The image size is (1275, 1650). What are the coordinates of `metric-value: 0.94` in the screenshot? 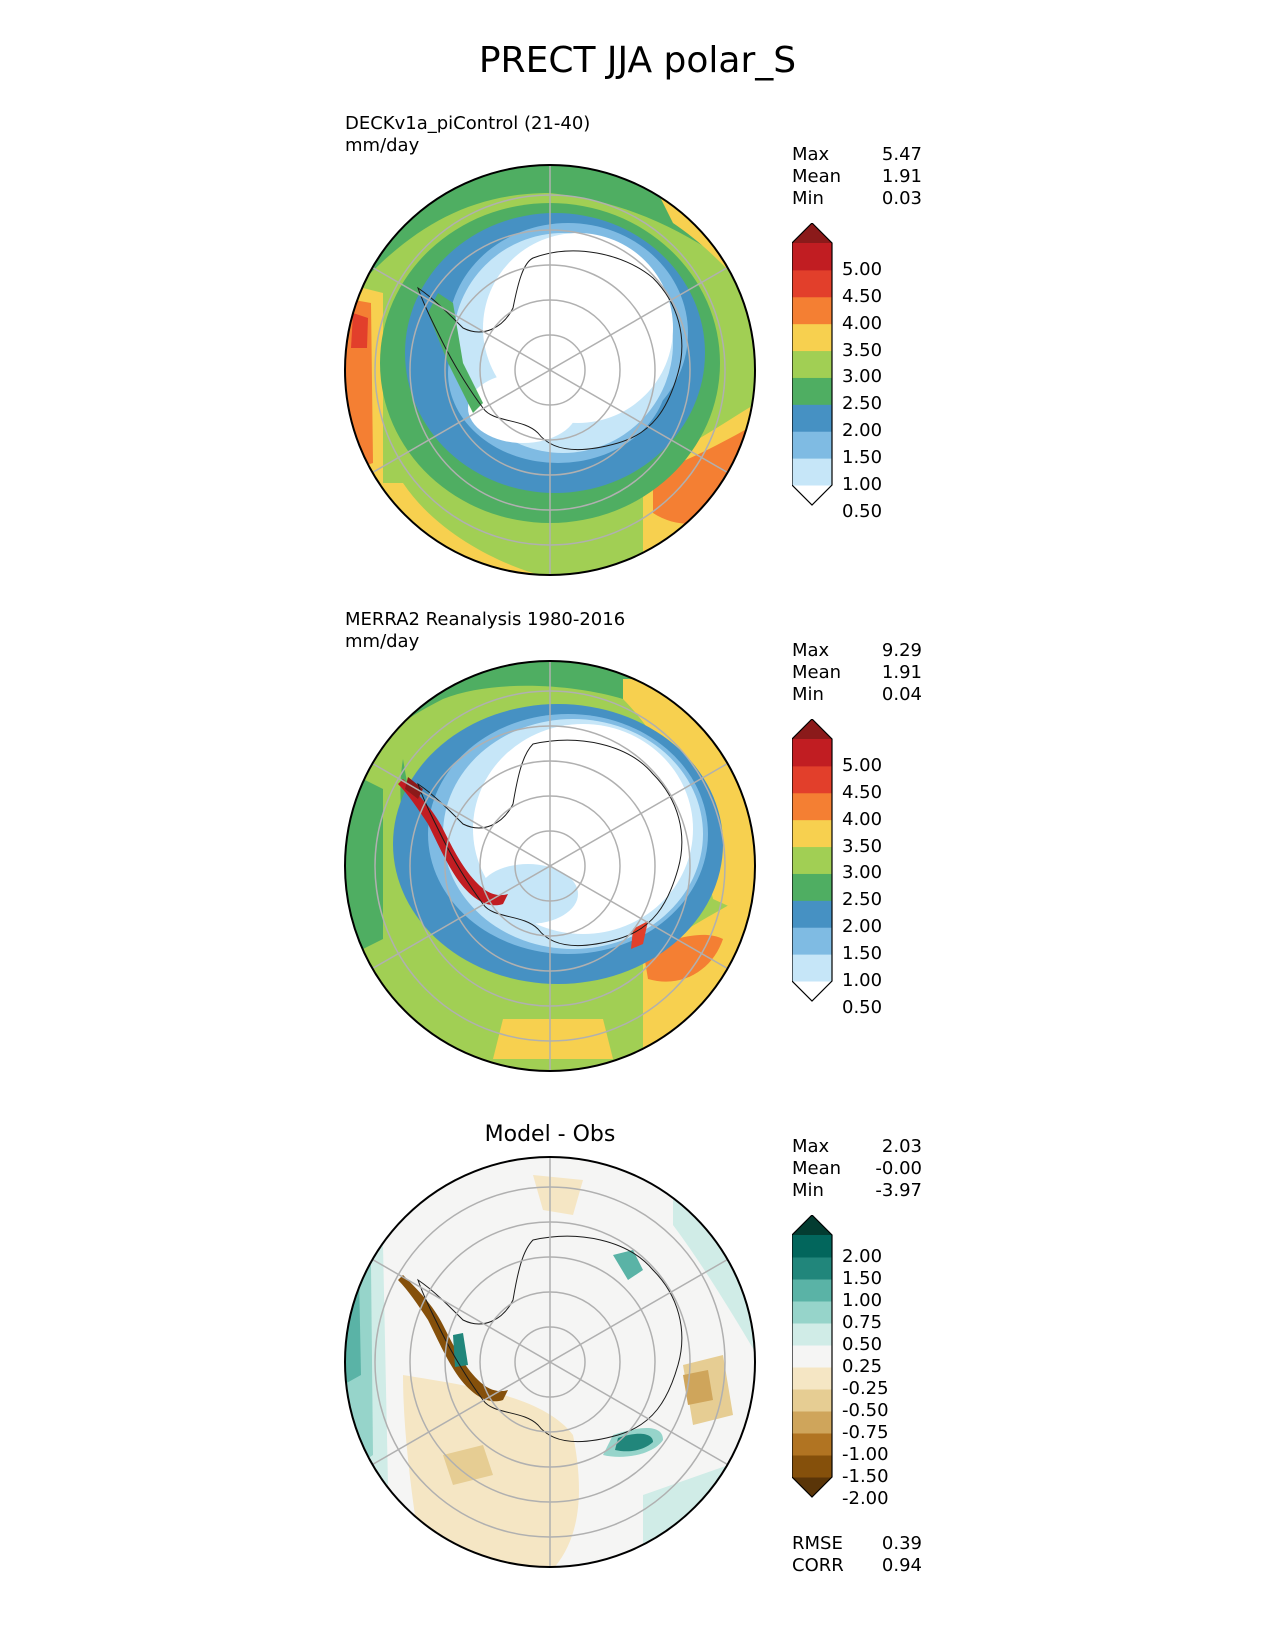 It's located at (901, 1565).